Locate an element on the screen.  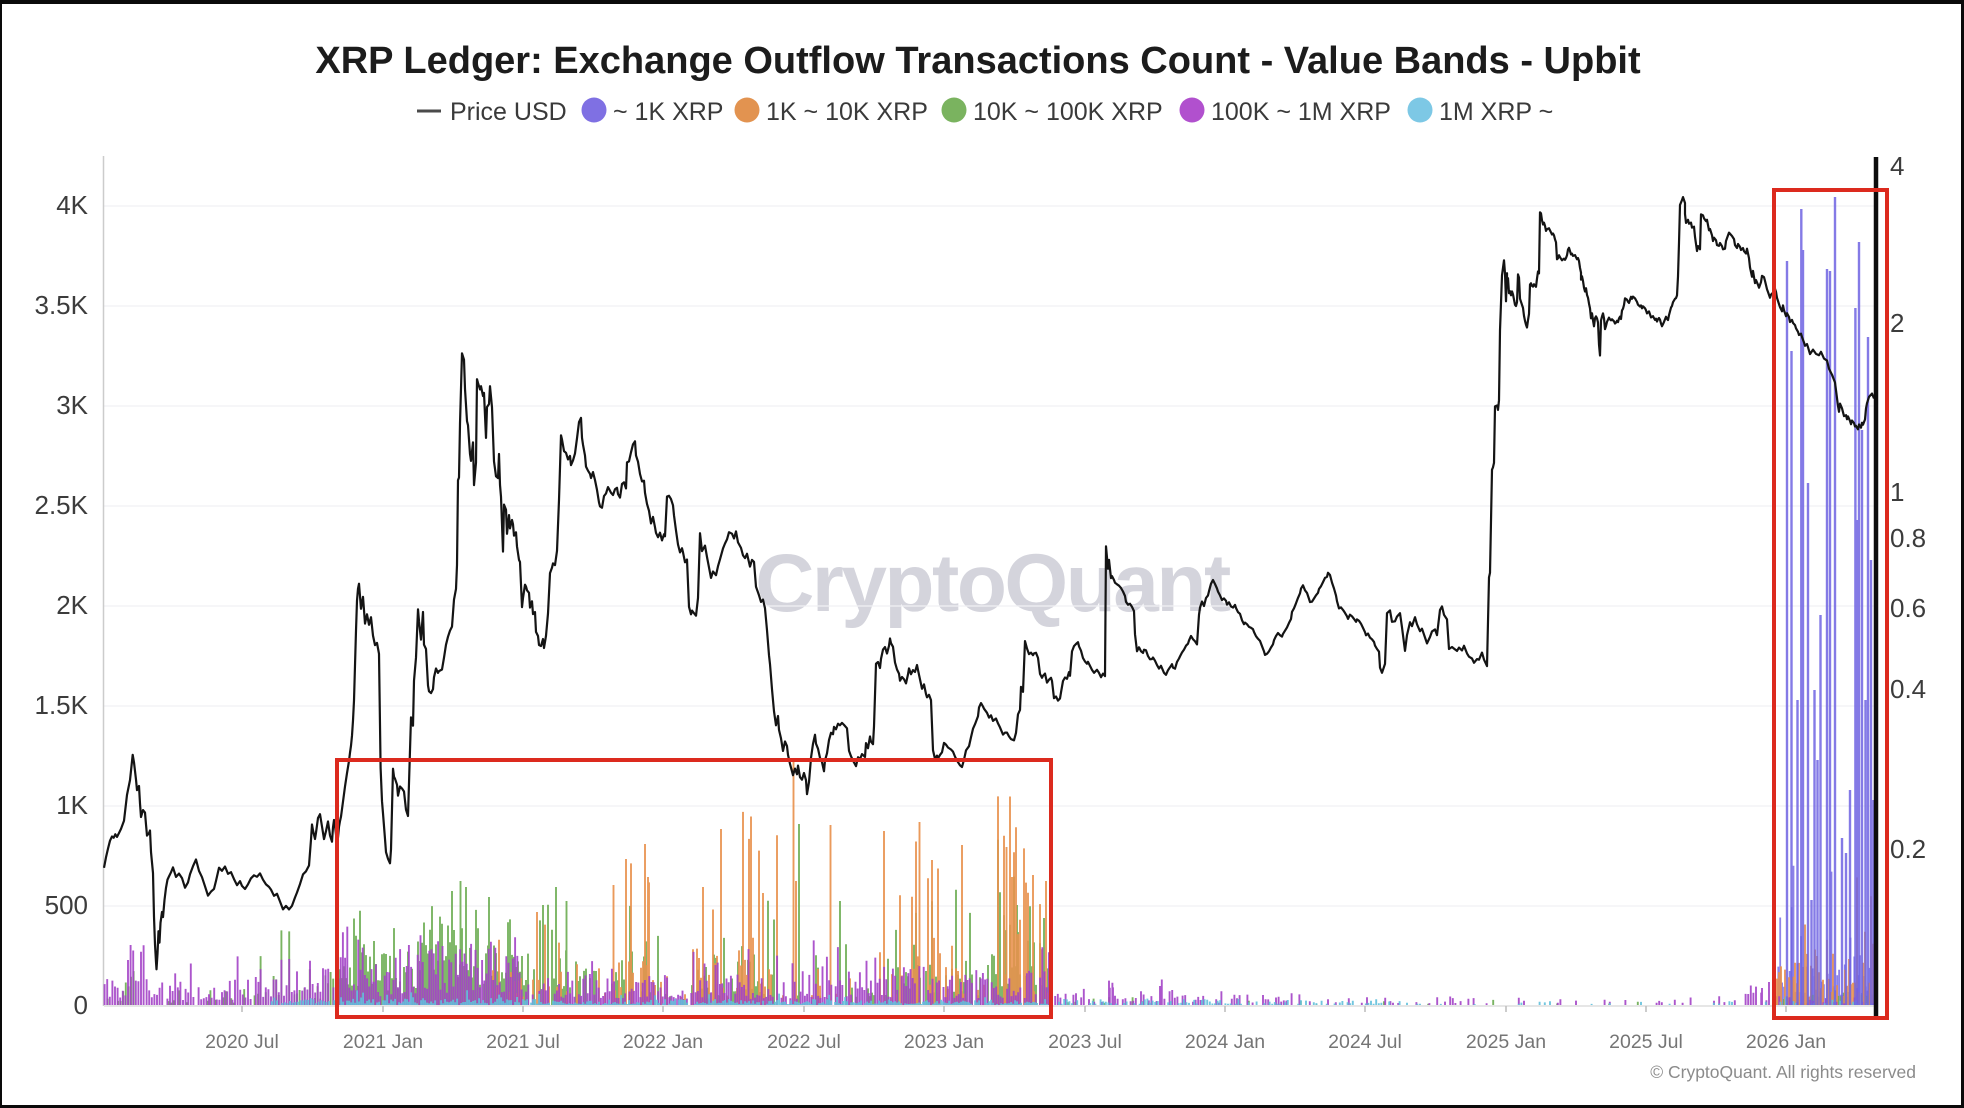
svg-text: 3K is located at coordinates (72, 405).